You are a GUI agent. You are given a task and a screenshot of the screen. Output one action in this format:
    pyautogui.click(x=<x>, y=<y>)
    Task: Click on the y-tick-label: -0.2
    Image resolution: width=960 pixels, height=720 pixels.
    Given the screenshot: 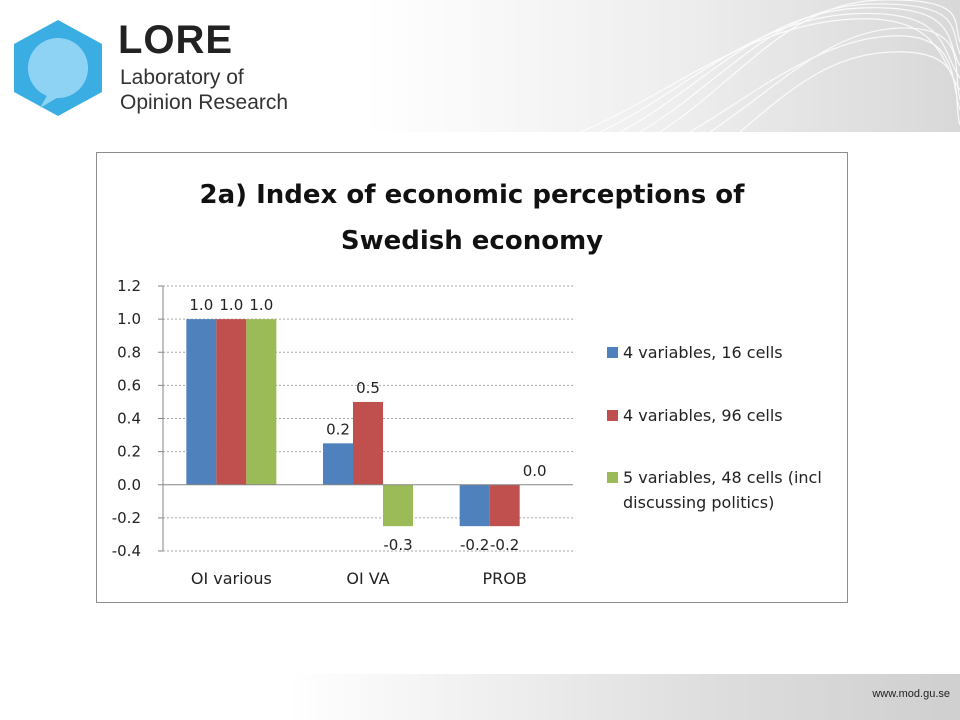 What is the action you would take?
    pyautogui.click(x=126, y=518)
    